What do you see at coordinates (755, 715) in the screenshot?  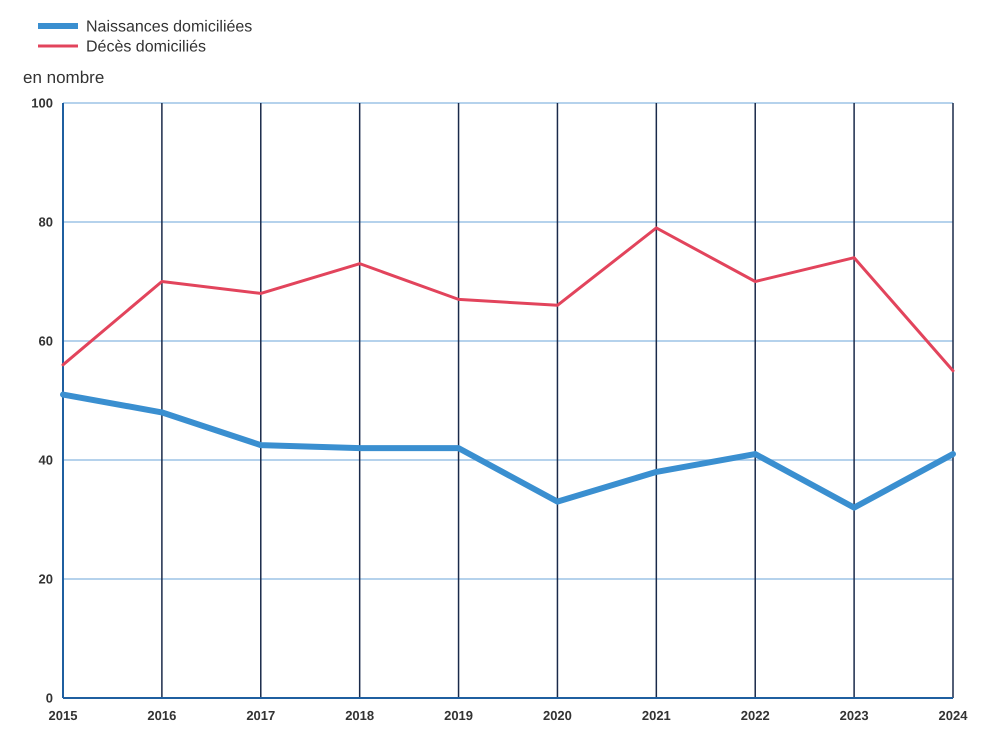 I see `x-tick-label: 2022` at bounding box center [755, 715].